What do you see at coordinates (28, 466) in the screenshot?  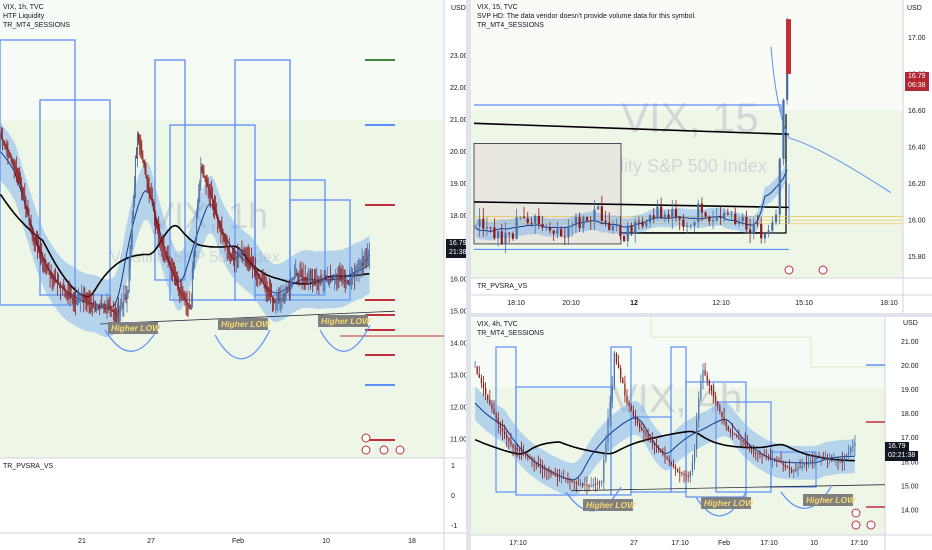 I see `left-sub-pane-title: TR_PVSRA_VS` at bounding box center [28, 466].